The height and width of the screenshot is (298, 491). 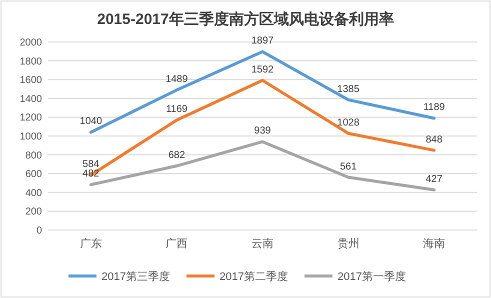 What do you see at coordinates (91, 164) in the screenshot?
I see `data-label: 584` at bounding box center [91, 164].